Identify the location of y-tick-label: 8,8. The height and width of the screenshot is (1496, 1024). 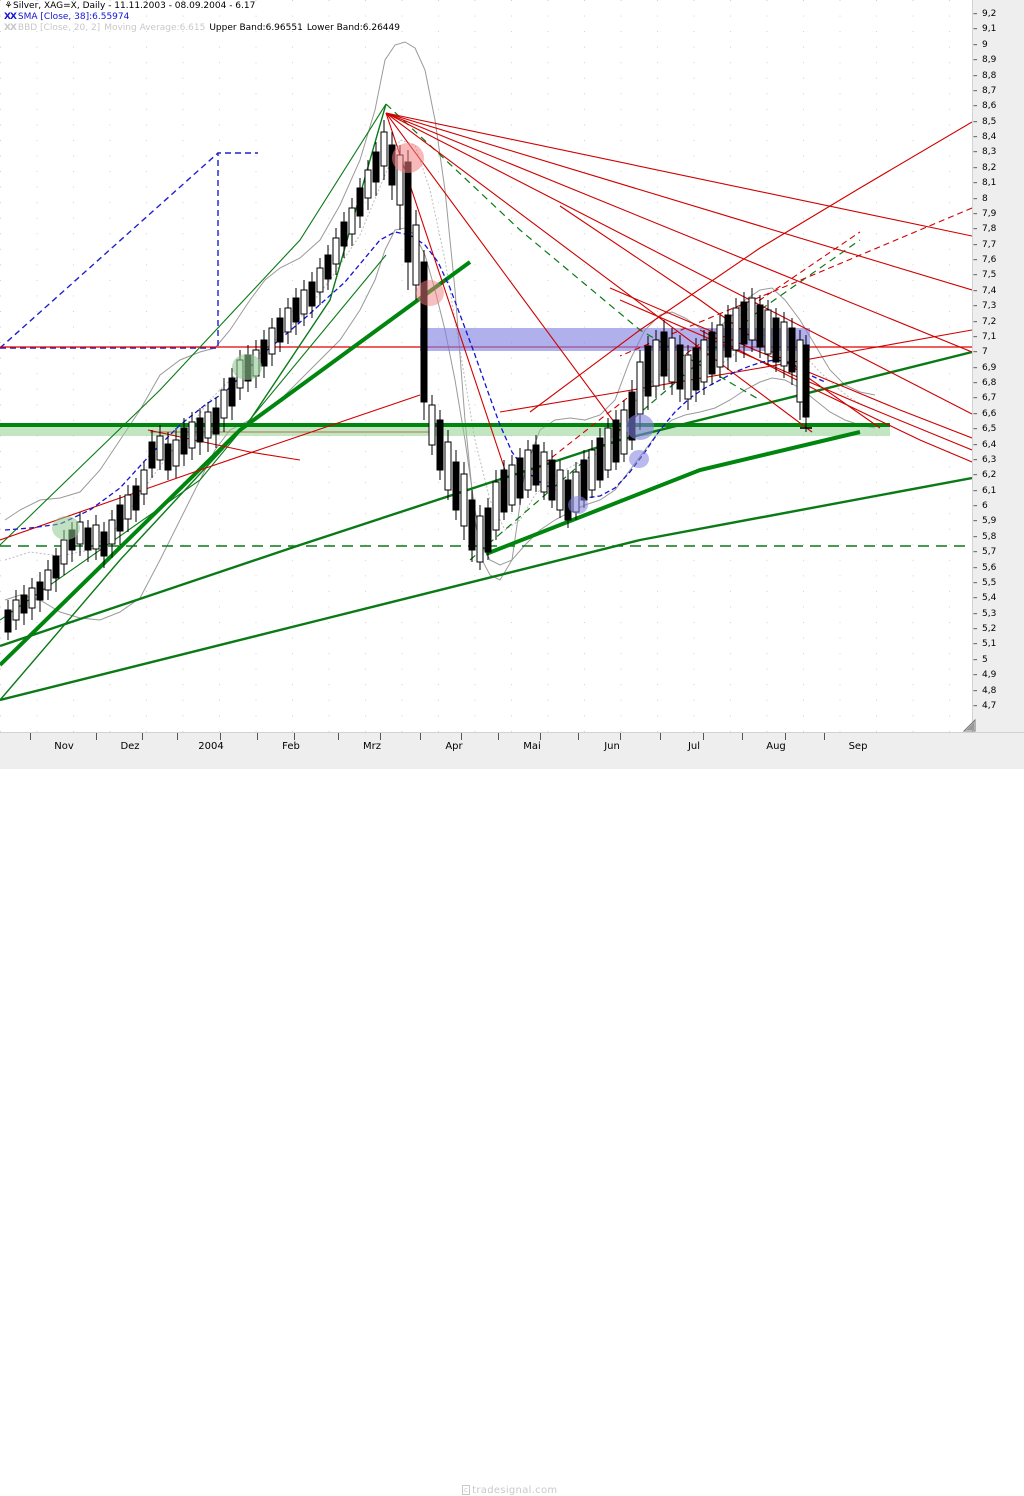
(989, 75).